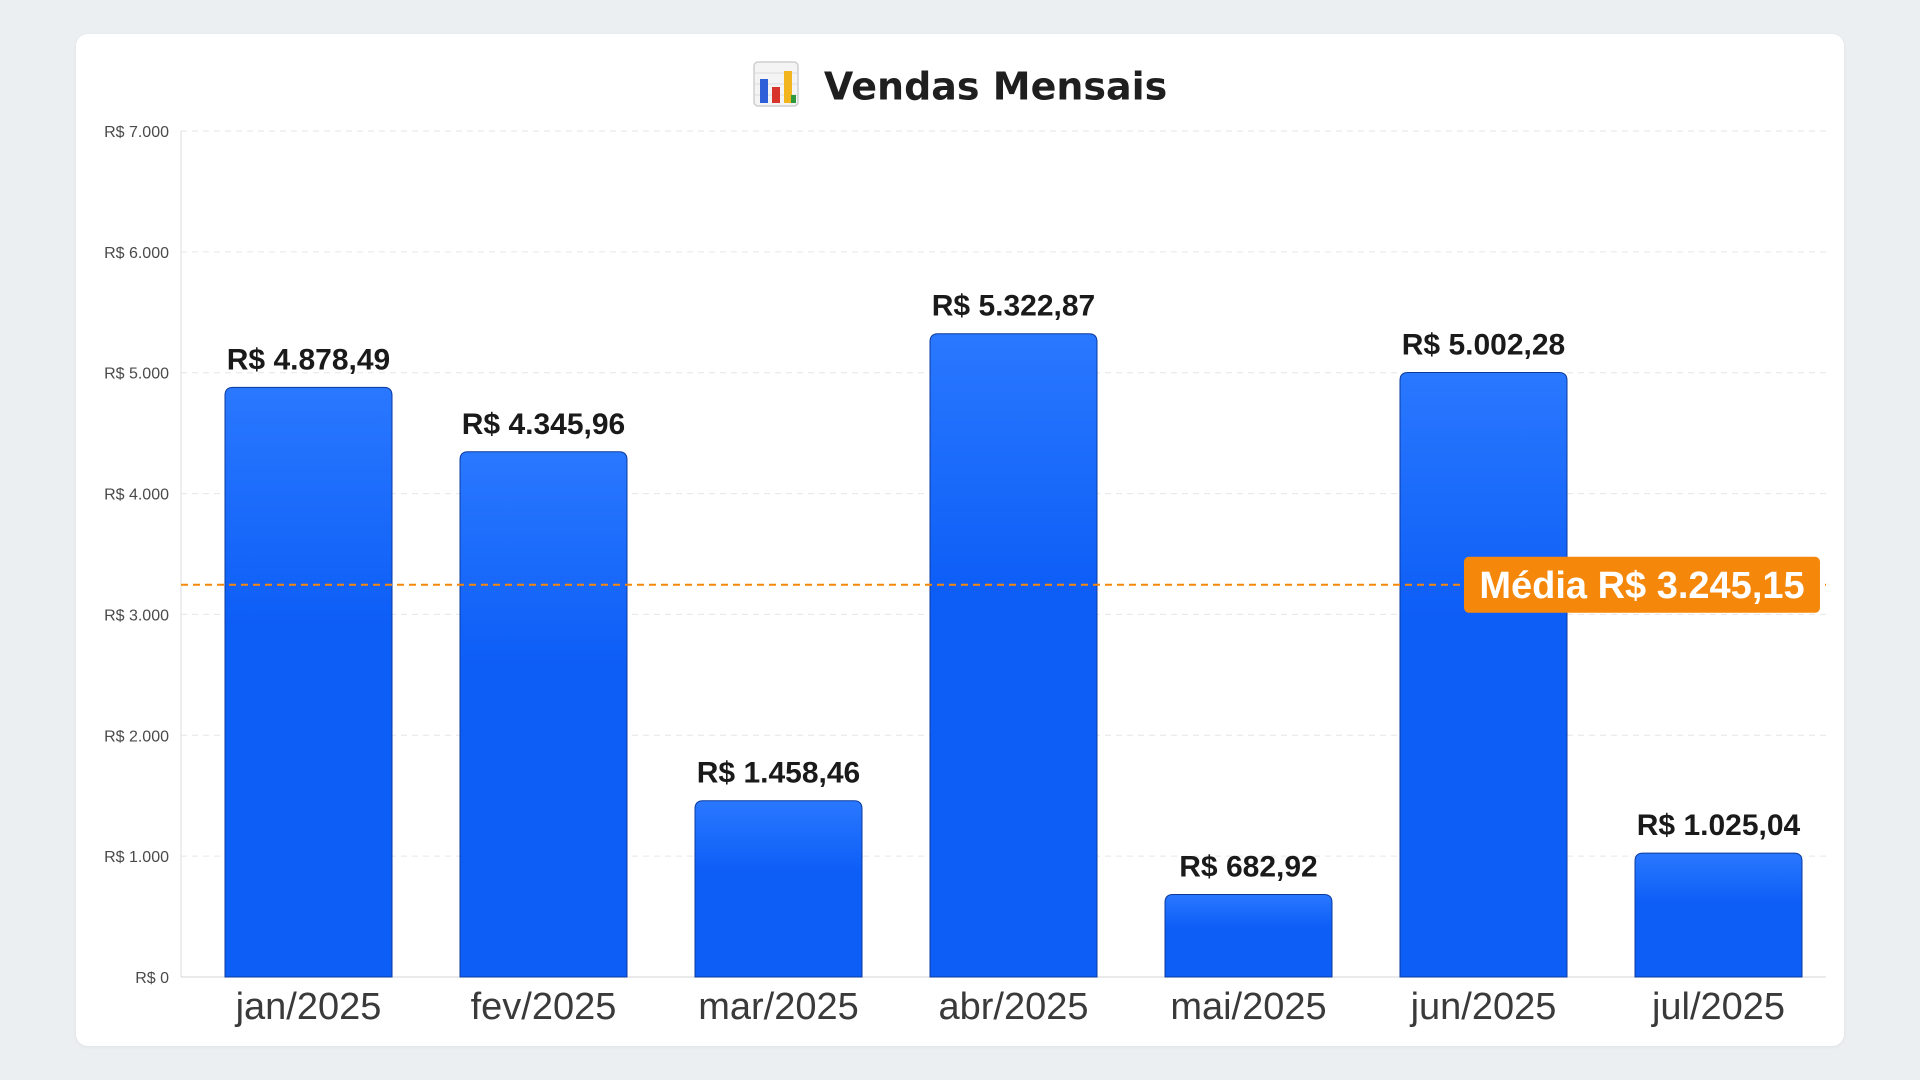 The height and width of the screenshot is (1080, 1920). I want to click on average-line-group: Média R$ 3.245,15, so click(1003, 584).